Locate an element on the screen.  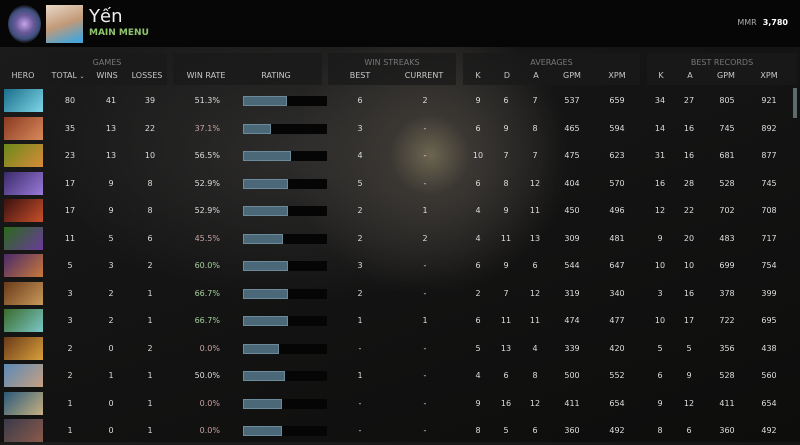
cell-br-gpm: 699 is located at coordinates (727, 265).